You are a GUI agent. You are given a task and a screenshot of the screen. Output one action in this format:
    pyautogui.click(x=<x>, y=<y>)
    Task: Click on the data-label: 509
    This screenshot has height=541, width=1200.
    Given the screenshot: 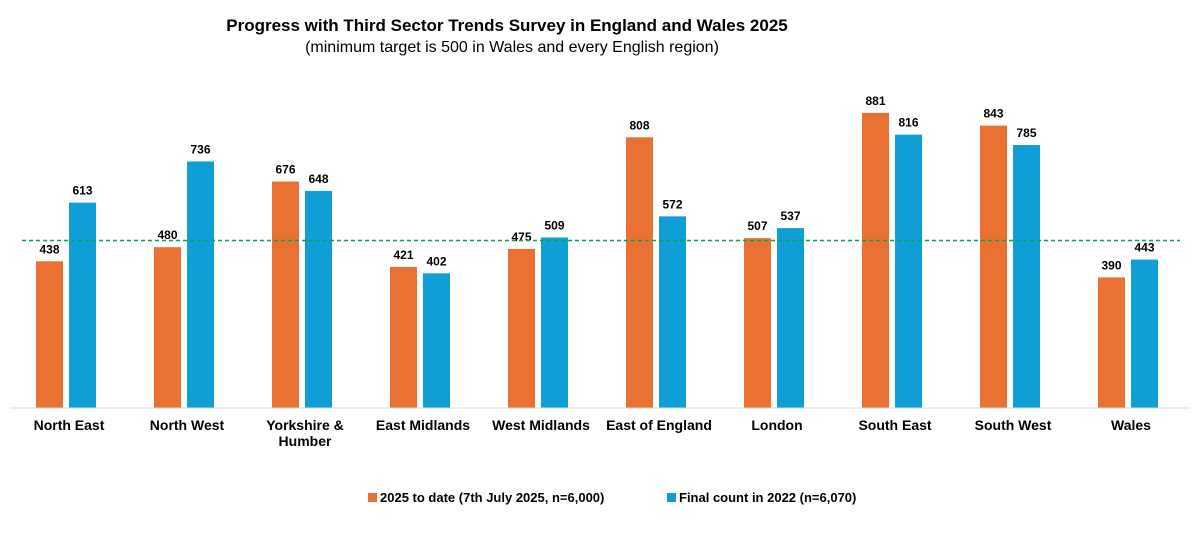 What is the action you would take?
    pyautogui.click(x=554, y=225)
    